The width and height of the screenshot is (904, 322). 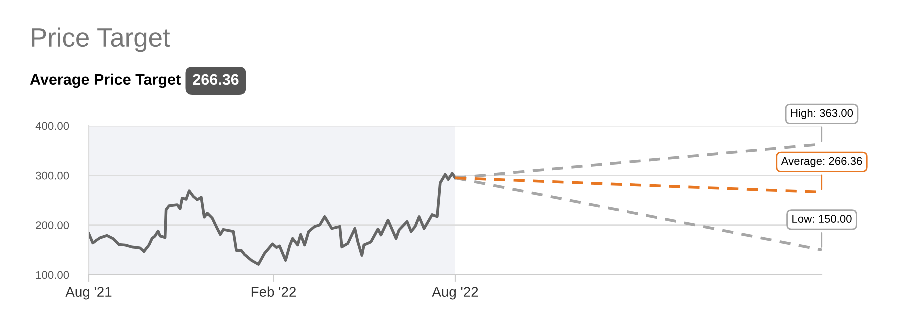 What do you see at coordinates (821, 162) in the screenshot?
I see `annotation: Average: 266.36` at bounding box center [821, 162].